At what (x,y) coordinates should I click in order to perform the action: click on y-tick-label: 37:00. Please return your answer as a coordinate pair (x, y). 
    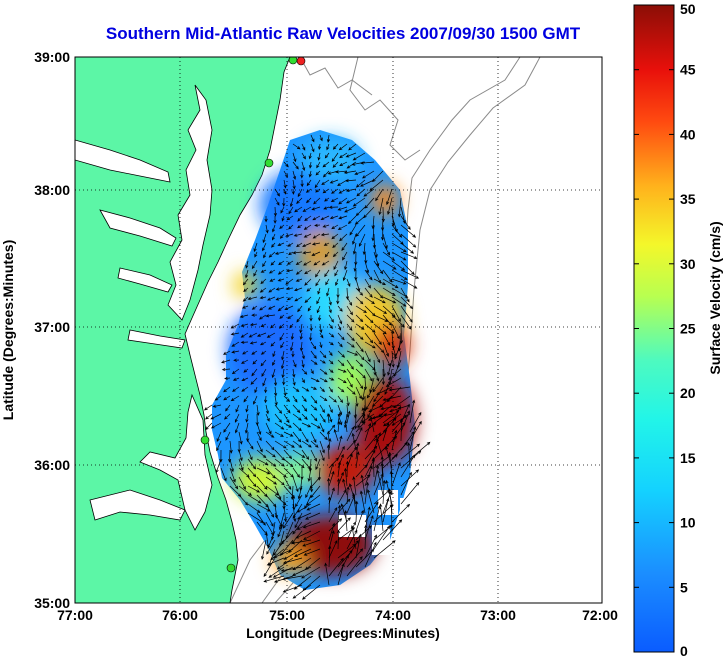
    Looking at the image, I should click on (52, 327).